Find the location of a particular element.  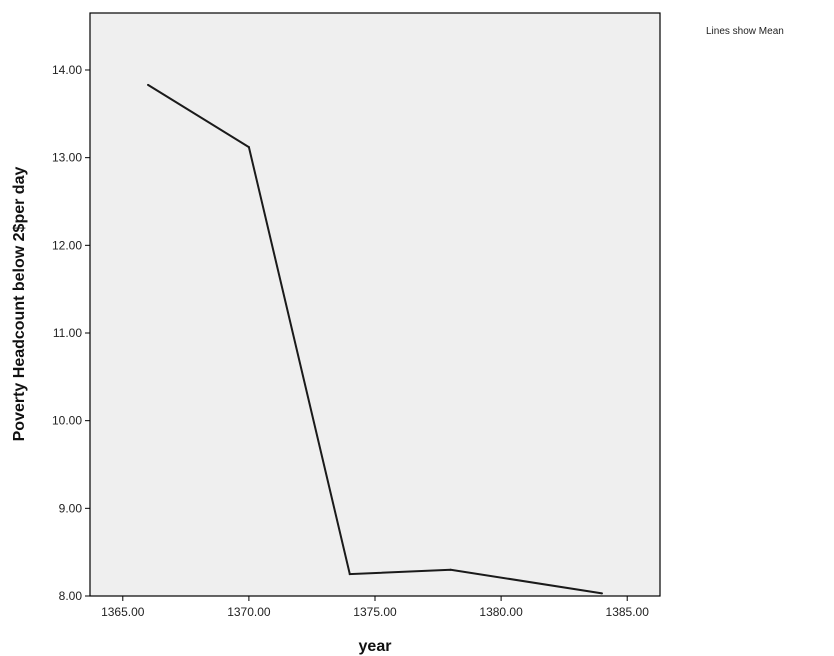

y-axis-ticks: 8.00 9.00 10.00 11.00 12.00 13.00 14.00 is located at coordinates (71, 333).